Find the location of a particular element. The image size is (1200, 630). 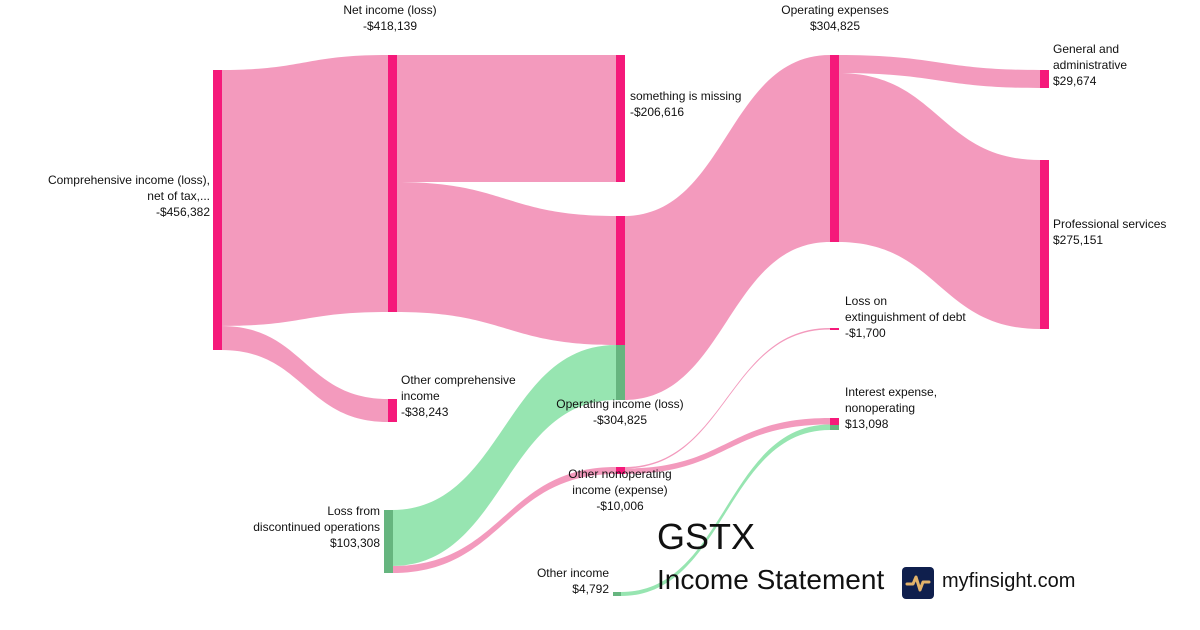

node-label-ga: General and administrative $29,674 is located at coordinates (1090, 65).